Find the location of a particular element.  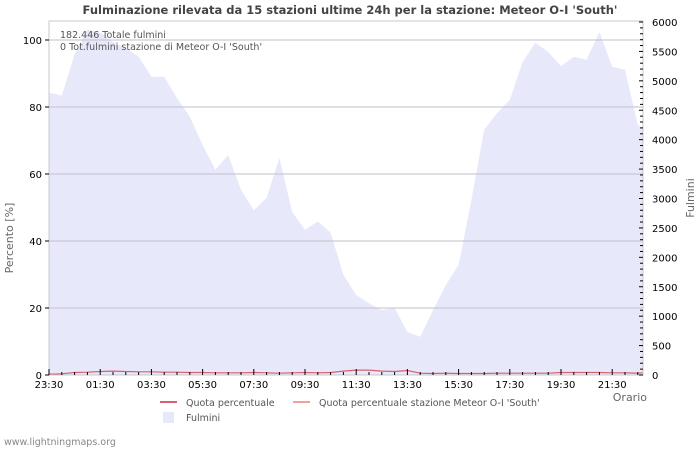

svg-text: 13:30 is located at coordinates (407, 385).